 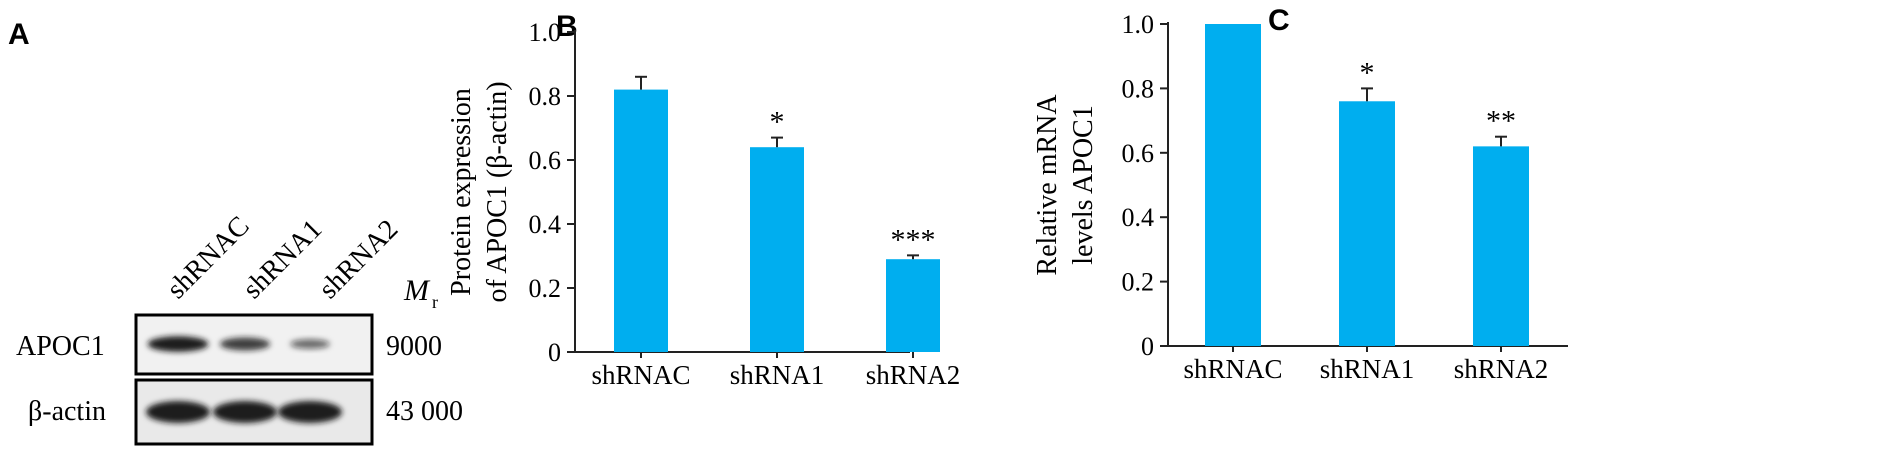 I want to click on lane-label-2: shRNA1, so click(x=282, y=259).